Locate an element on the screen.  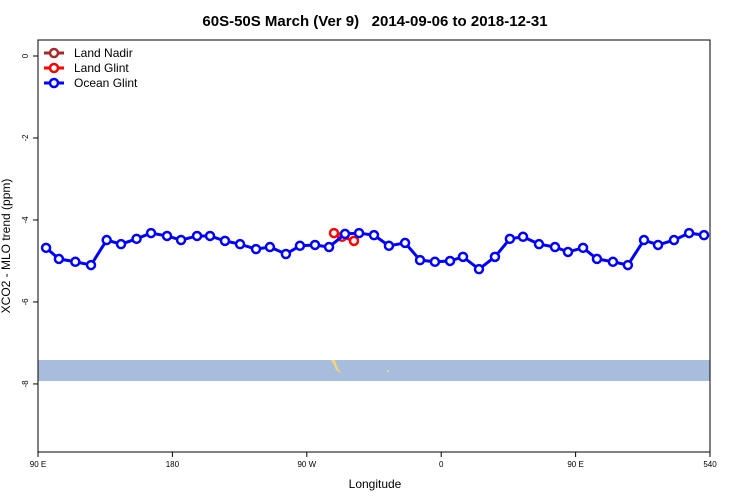
y-tick-label: -4 is located at coordinates (25, 220).